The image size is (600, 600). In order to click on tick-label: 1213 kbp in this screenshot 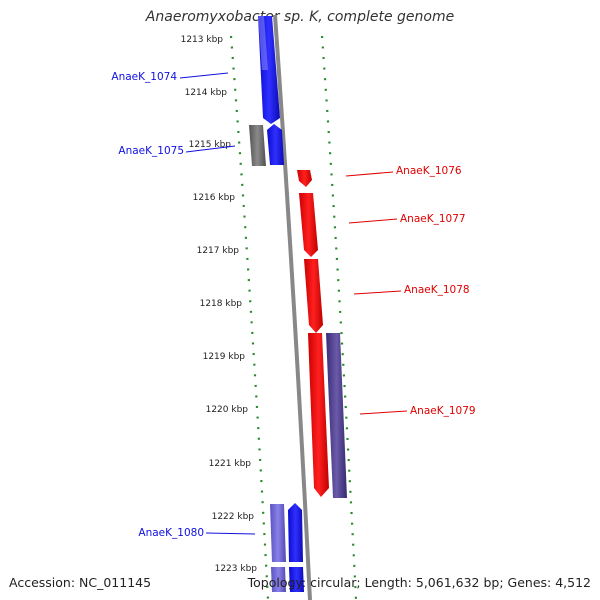, I will do `click(202, 40)`.